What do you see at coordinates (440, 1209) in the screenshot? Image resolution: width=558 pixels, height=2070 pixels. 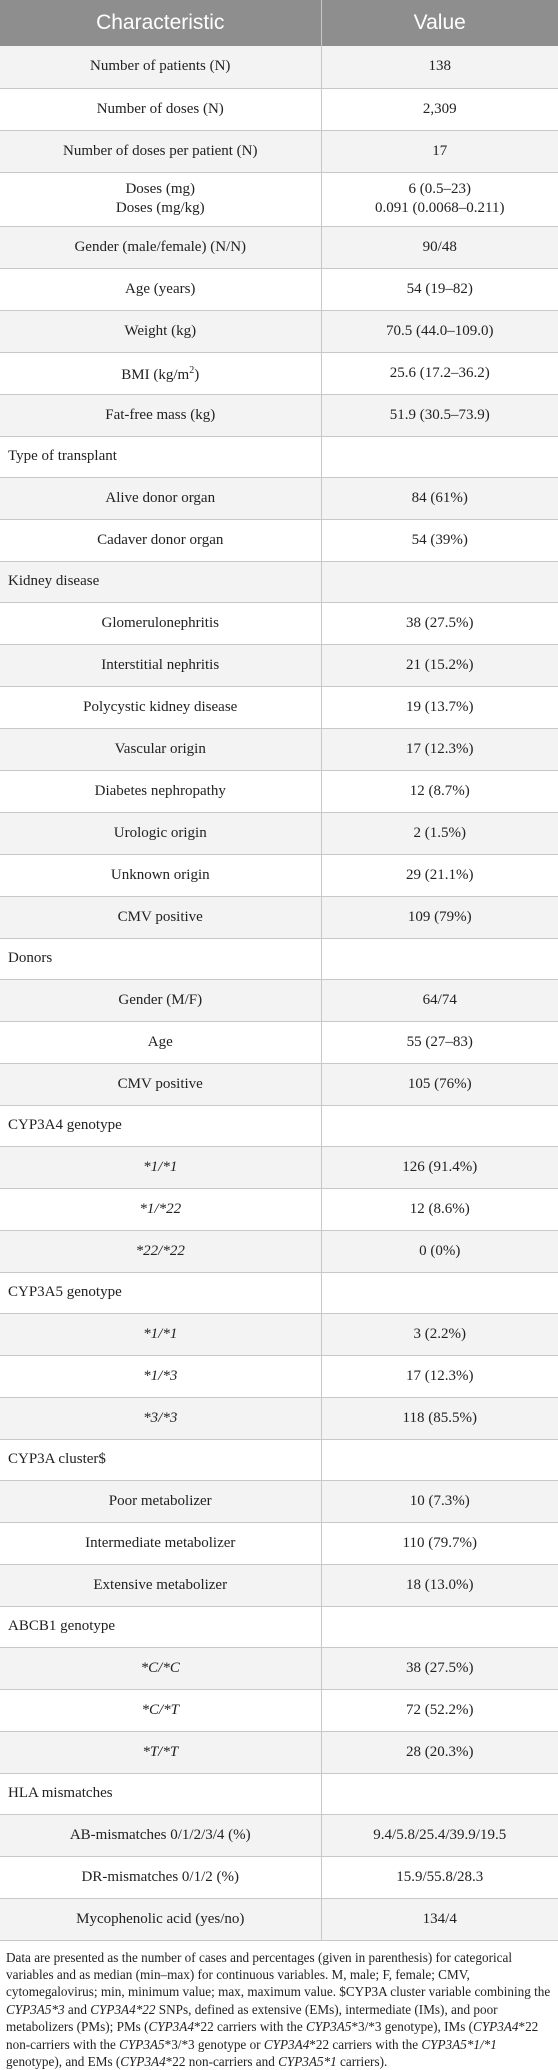 I see `value-text: 12 (8.6%)` at bounding box center [440, 1209].